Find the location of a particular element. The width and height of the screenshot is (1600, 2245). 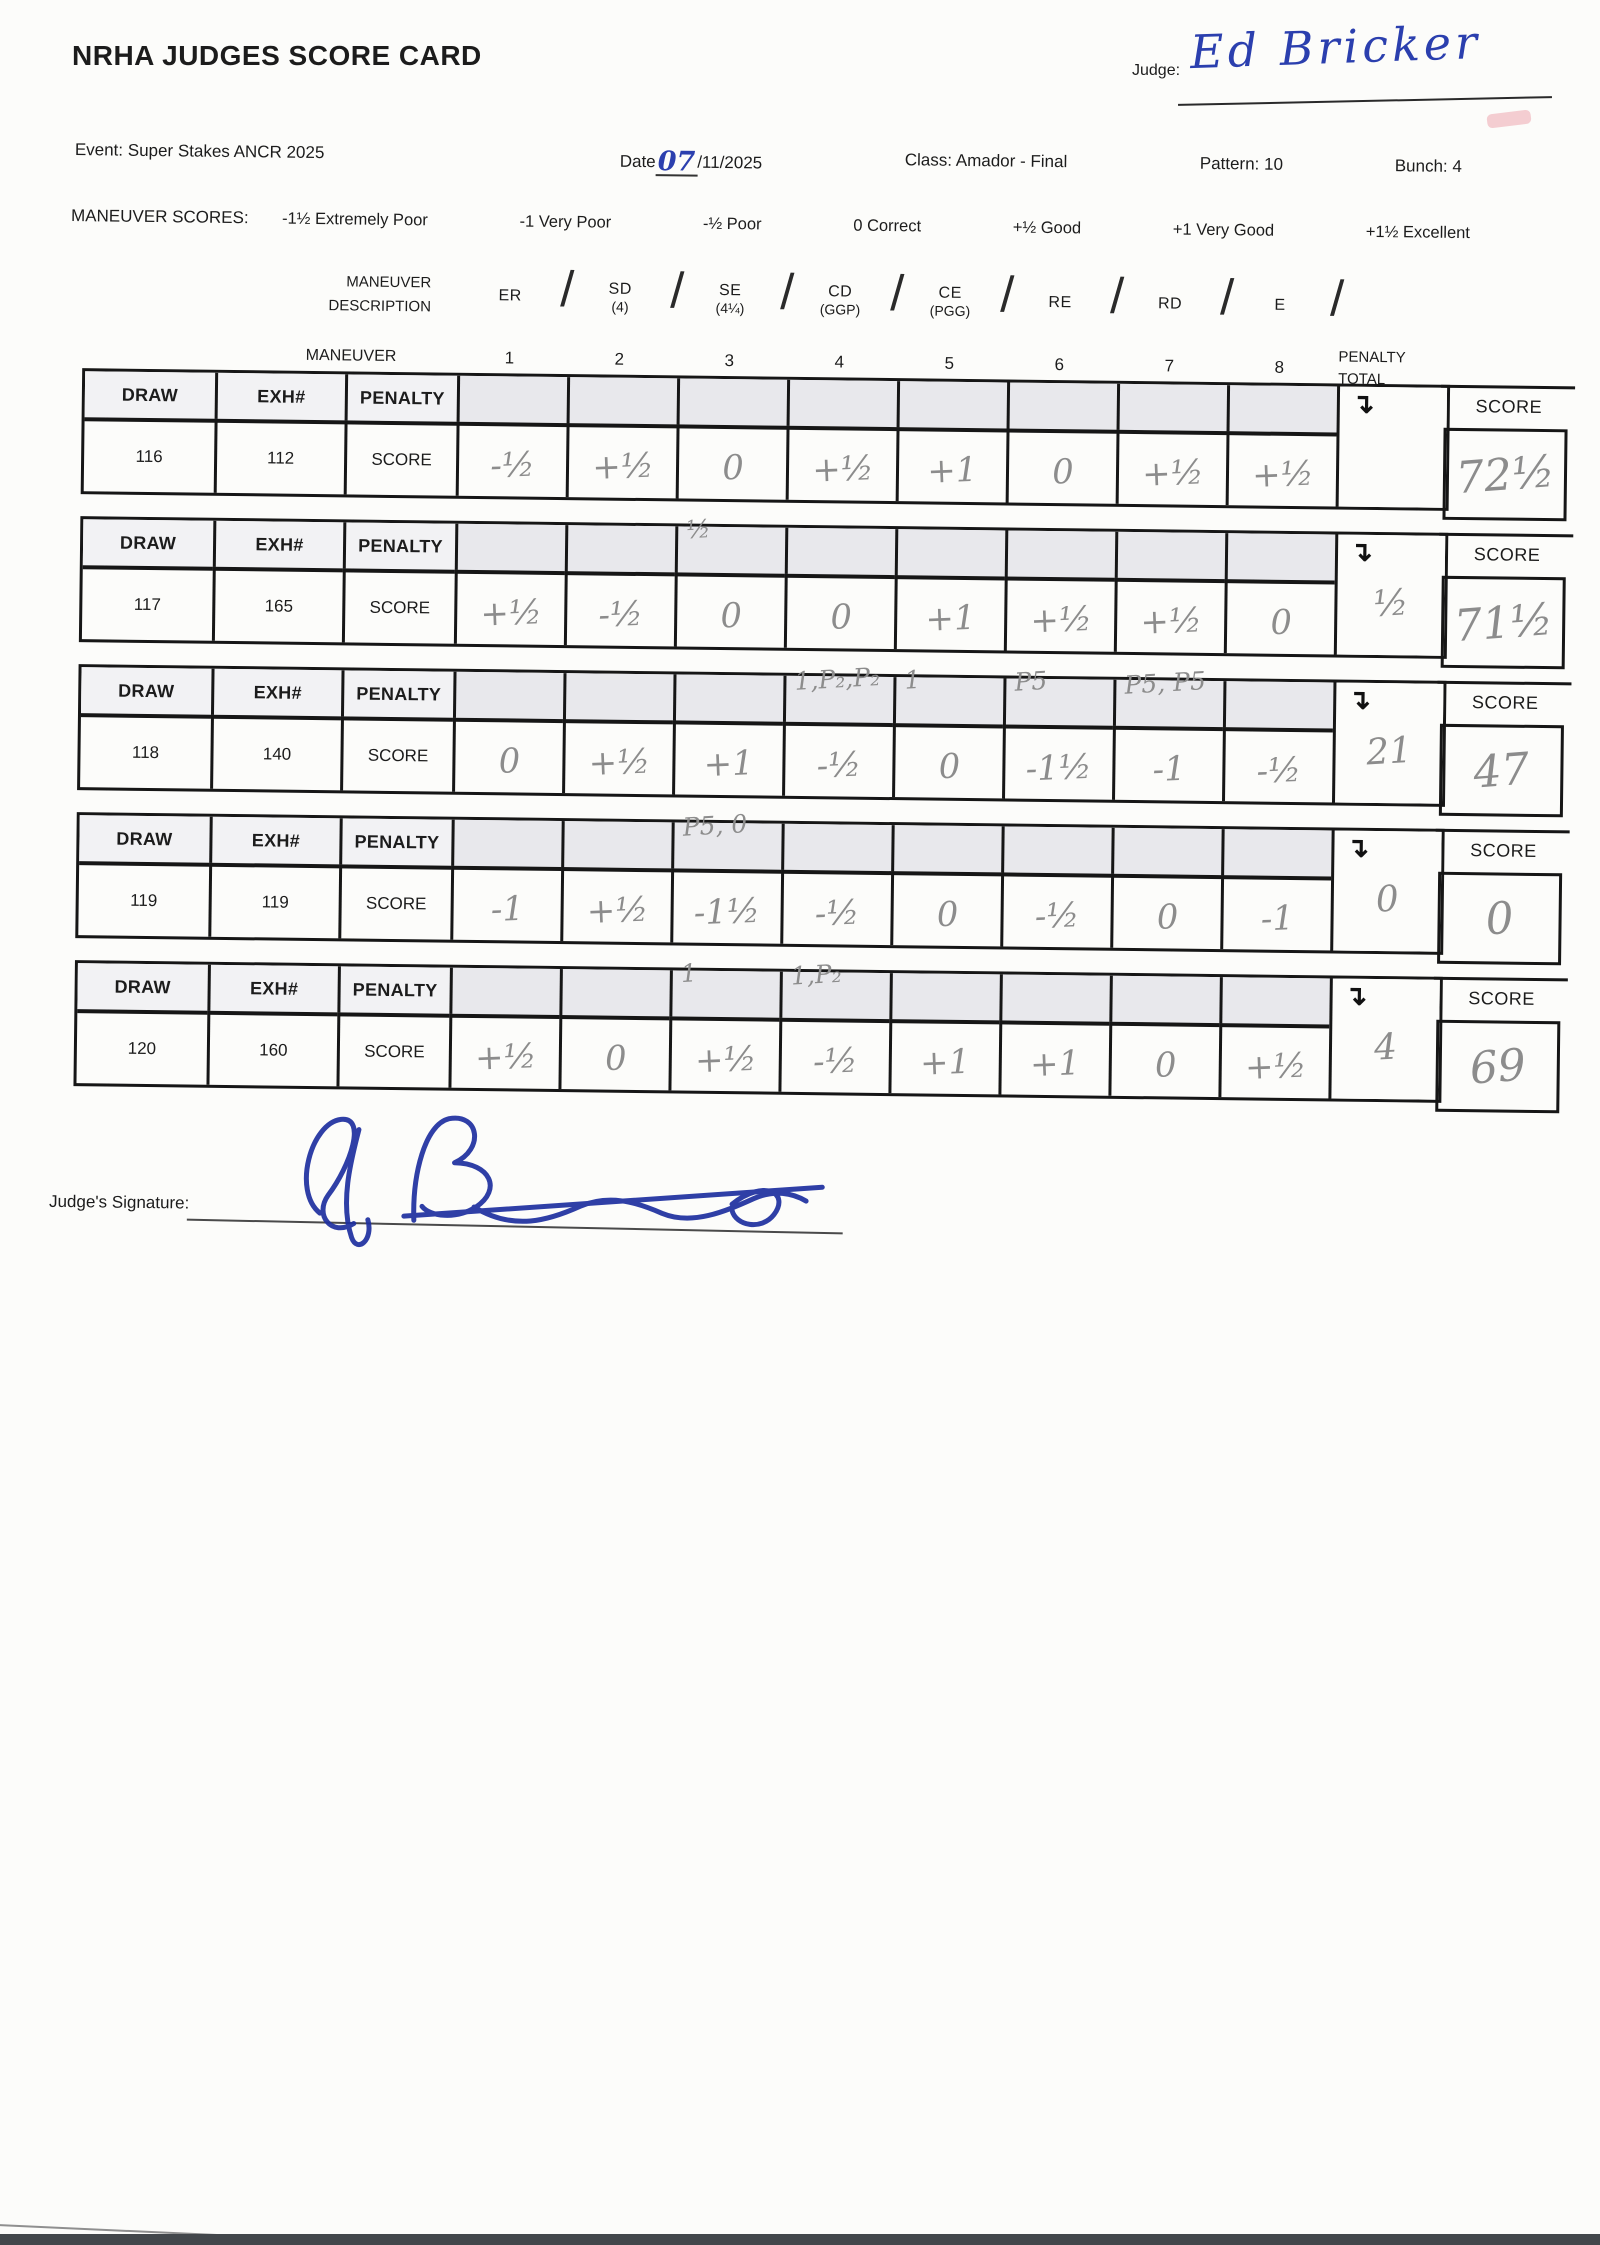

draw-value: 116 is located at coordinates (149, 455).